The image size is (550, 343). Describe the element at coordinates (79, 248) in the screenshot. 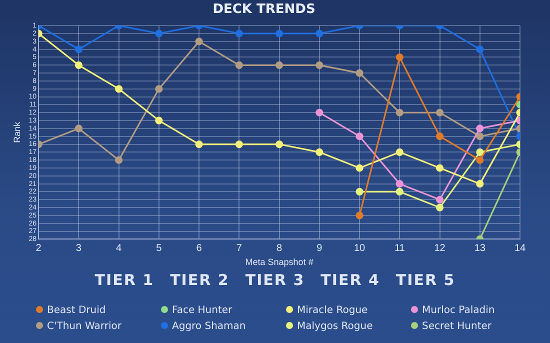

I see `x-tick-label: 3` at that location.